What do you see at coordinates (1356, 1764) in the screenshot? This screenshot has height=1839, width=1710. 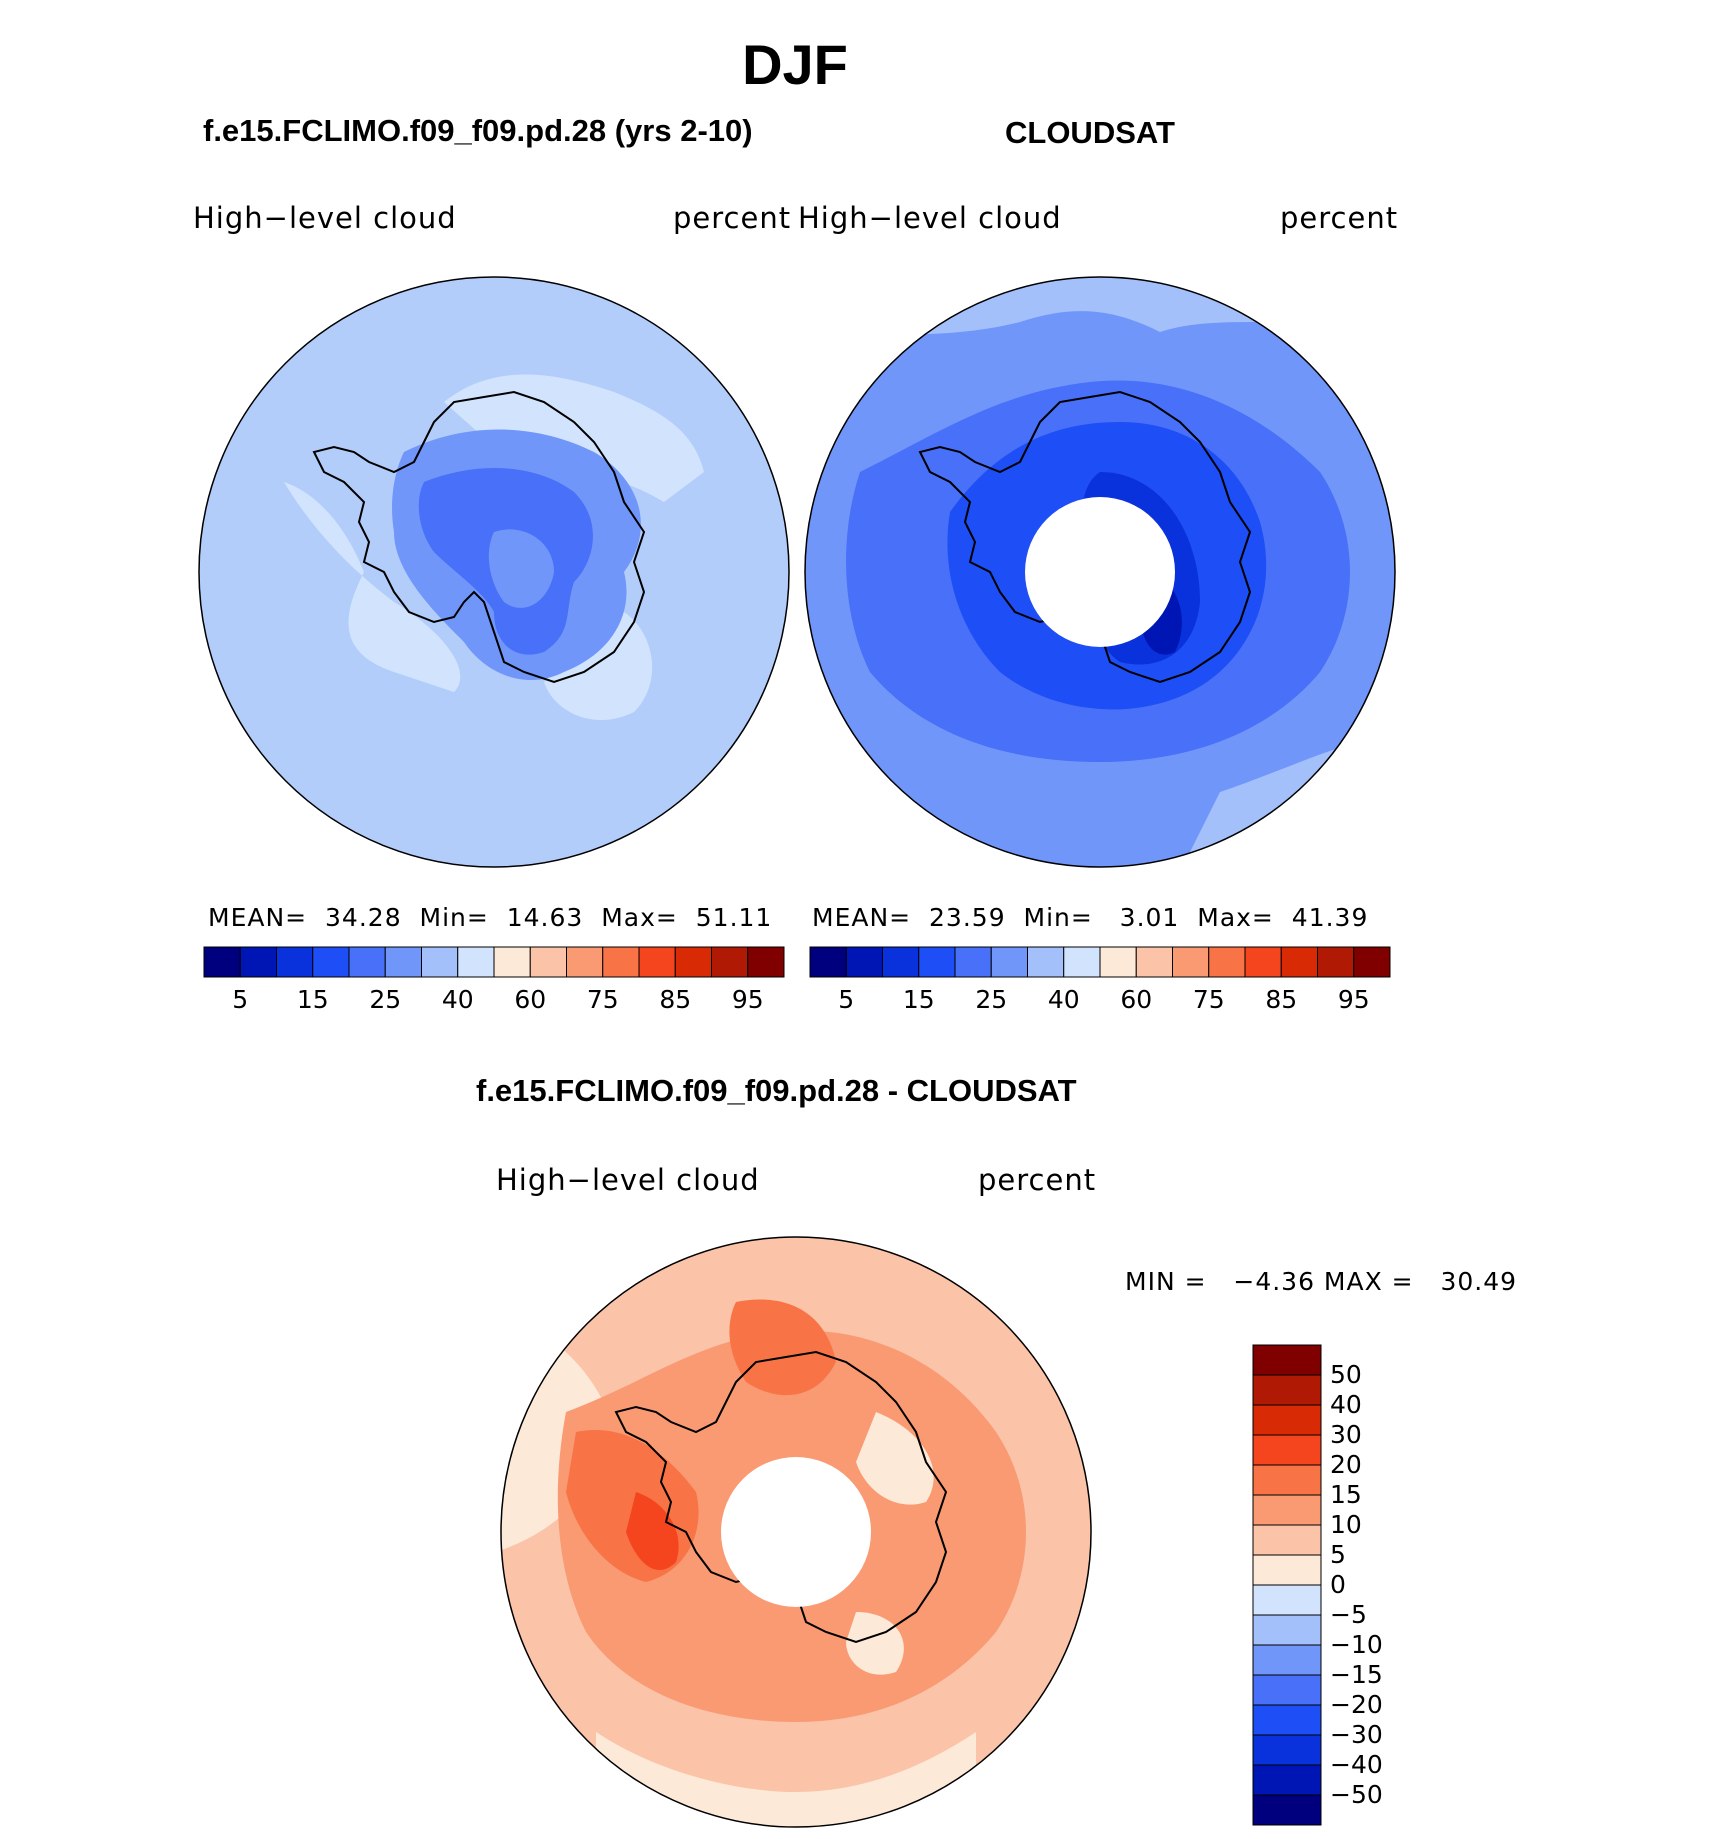 I see `colorbar-tick-label: −40` at bounding box center [1356, 1764].